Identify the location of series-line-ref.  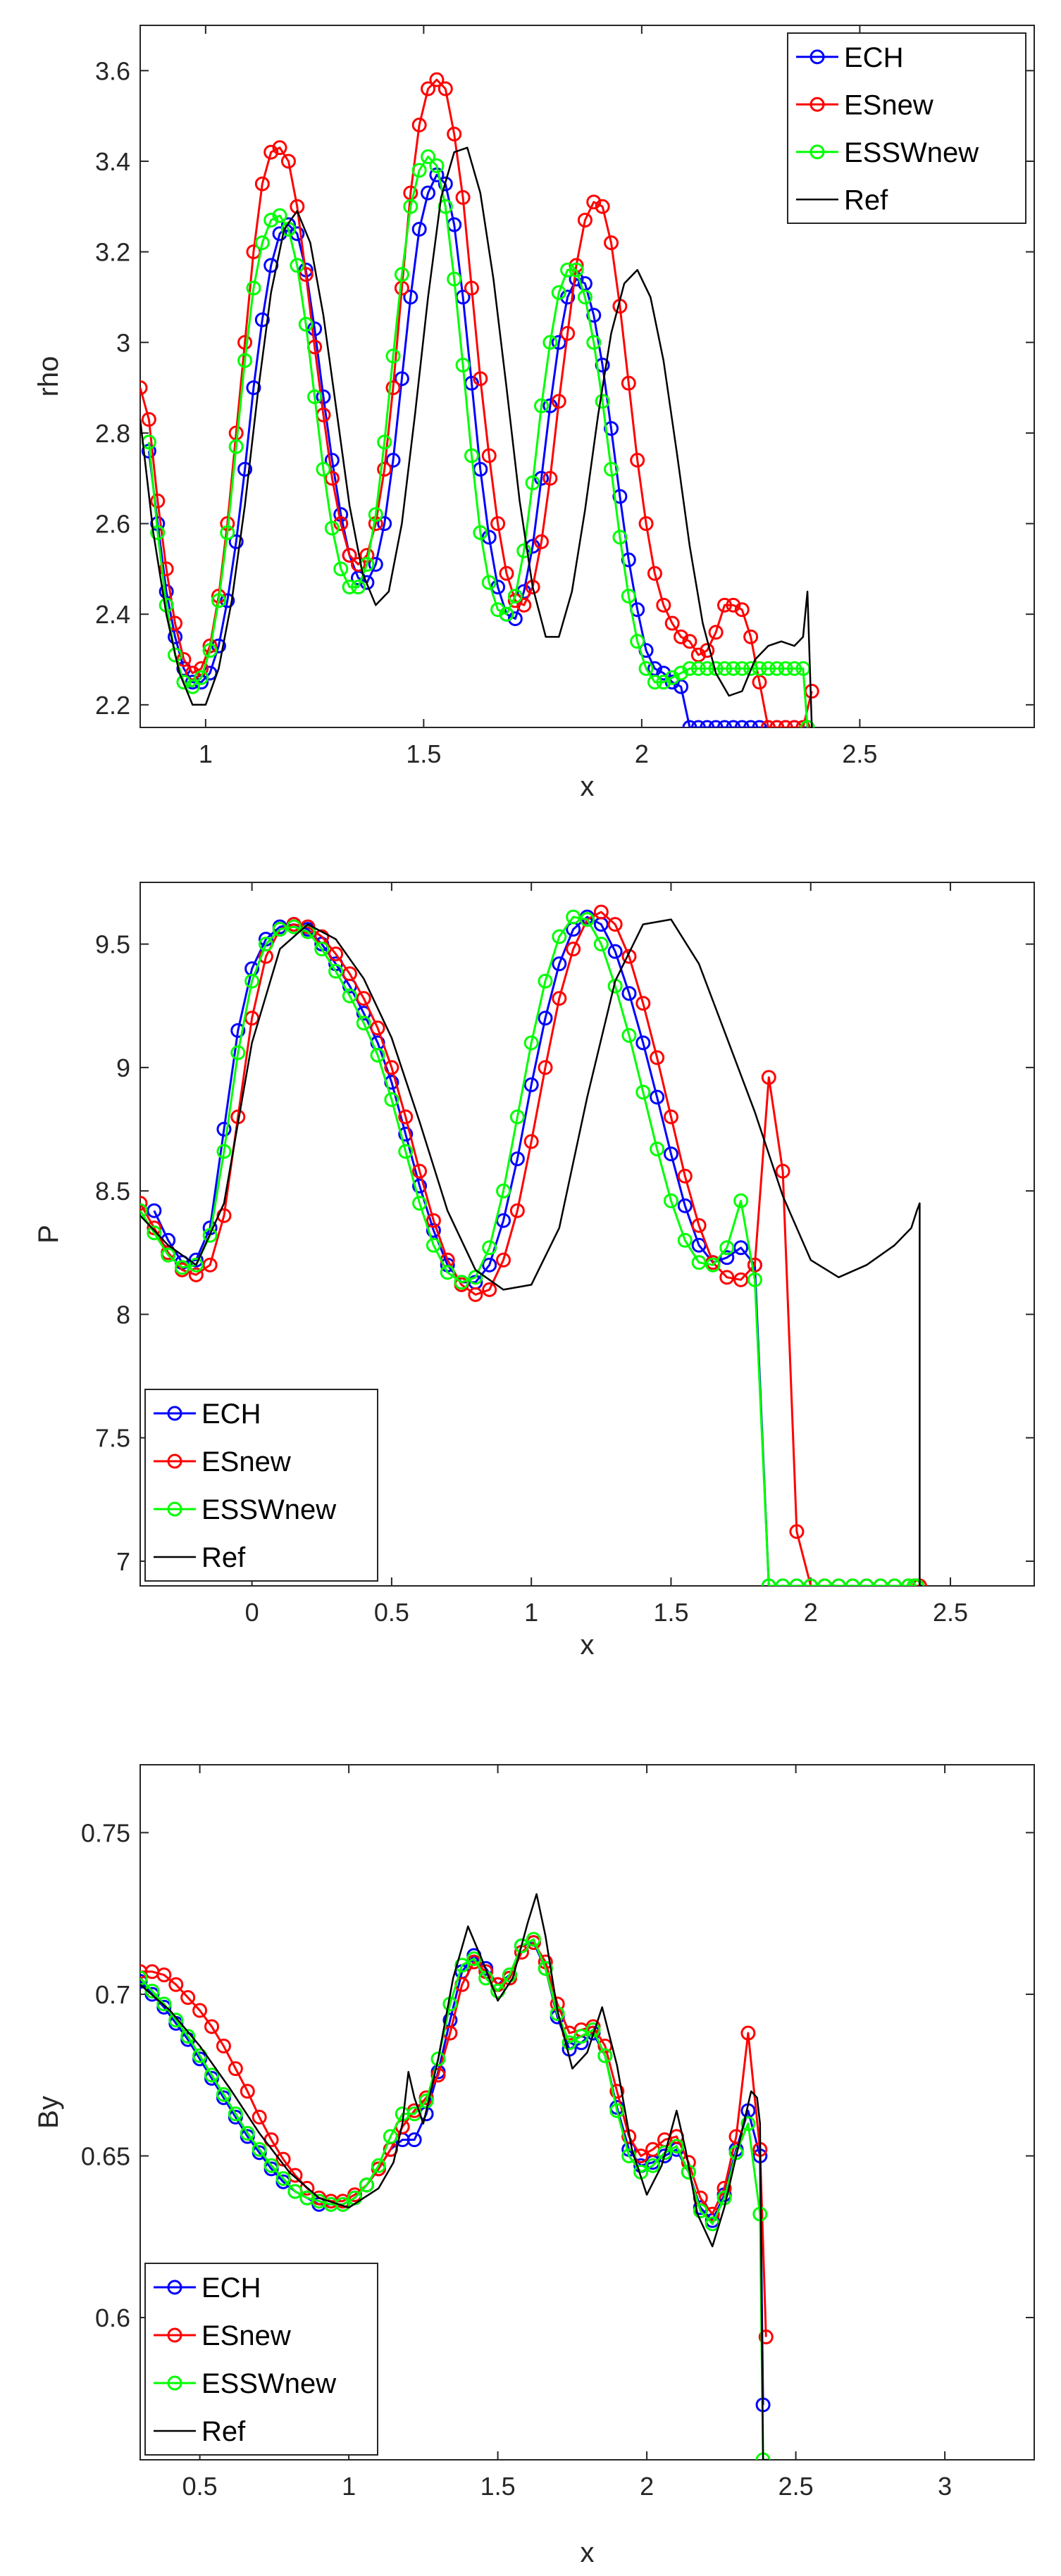
(476, 436).